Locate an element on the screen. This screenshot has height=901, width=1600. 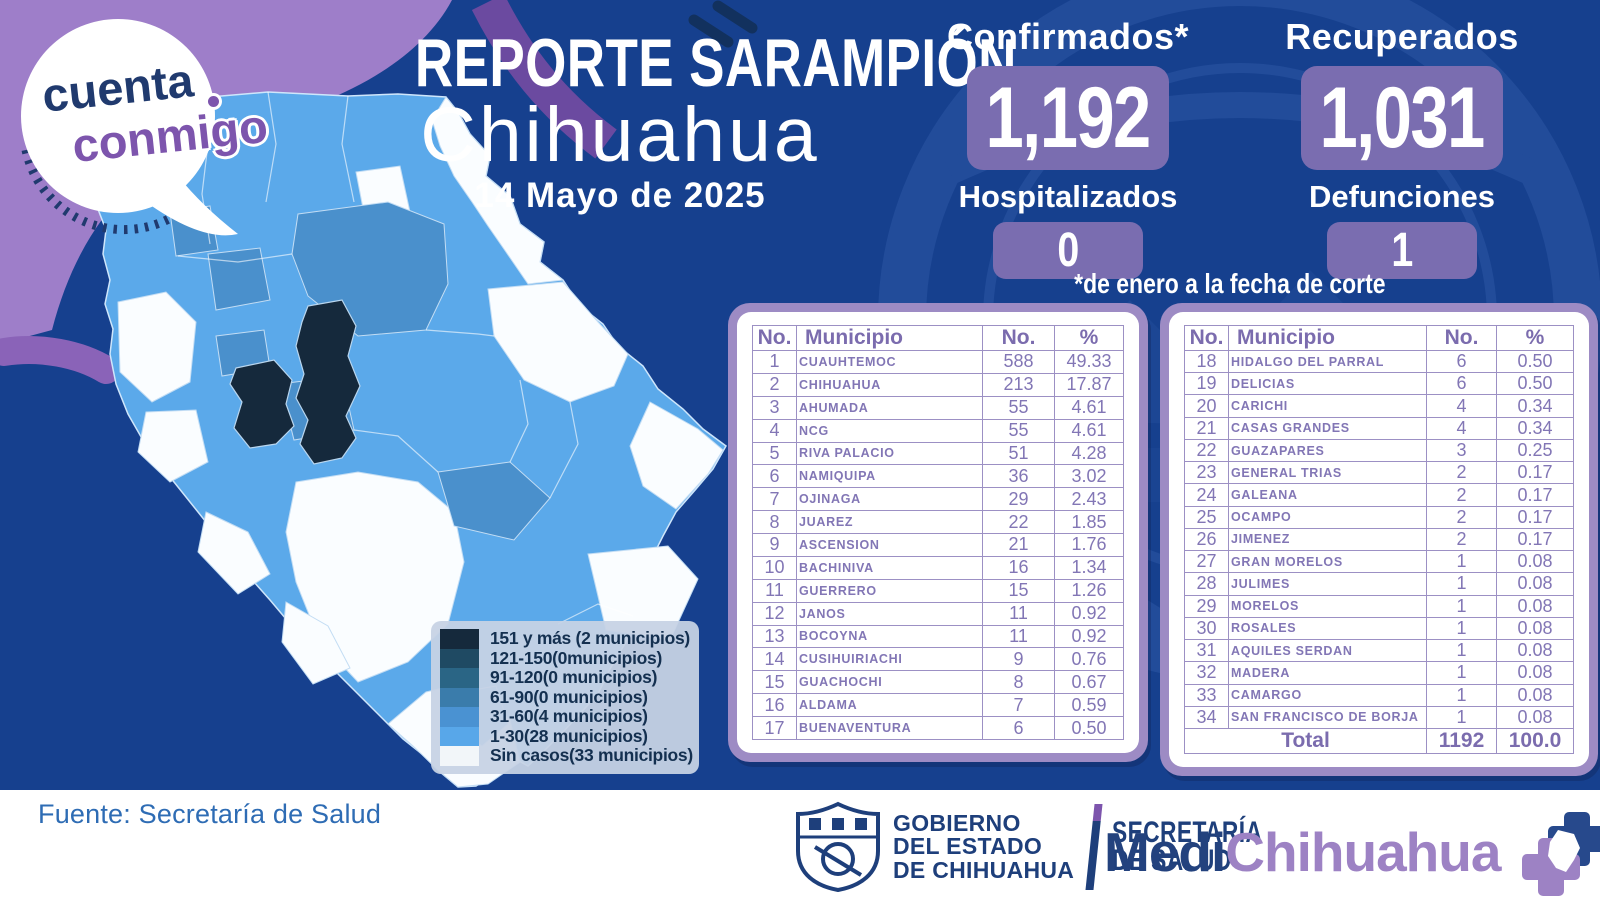
table-row: 18 HIDALGO DEL PARRAL 6 0.50 is located at coordinates (1379, 361).